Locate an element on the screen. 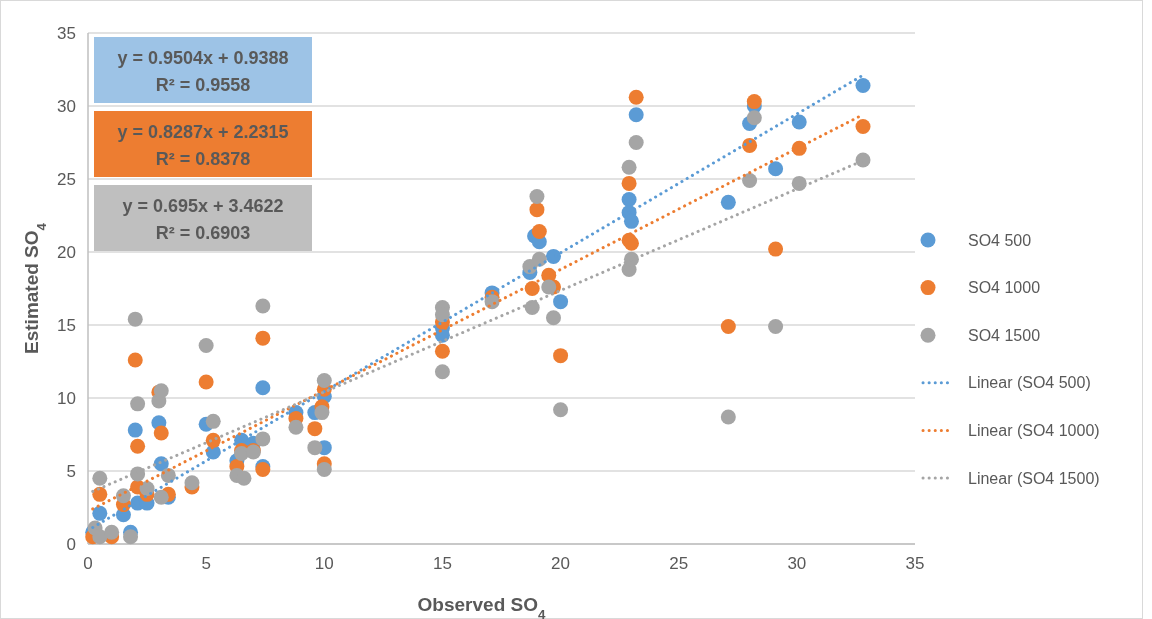 This screenshot has height=619, width=1152. x-axis-title: Observed SO$_{4}$ is located at coordinates (481, 606).